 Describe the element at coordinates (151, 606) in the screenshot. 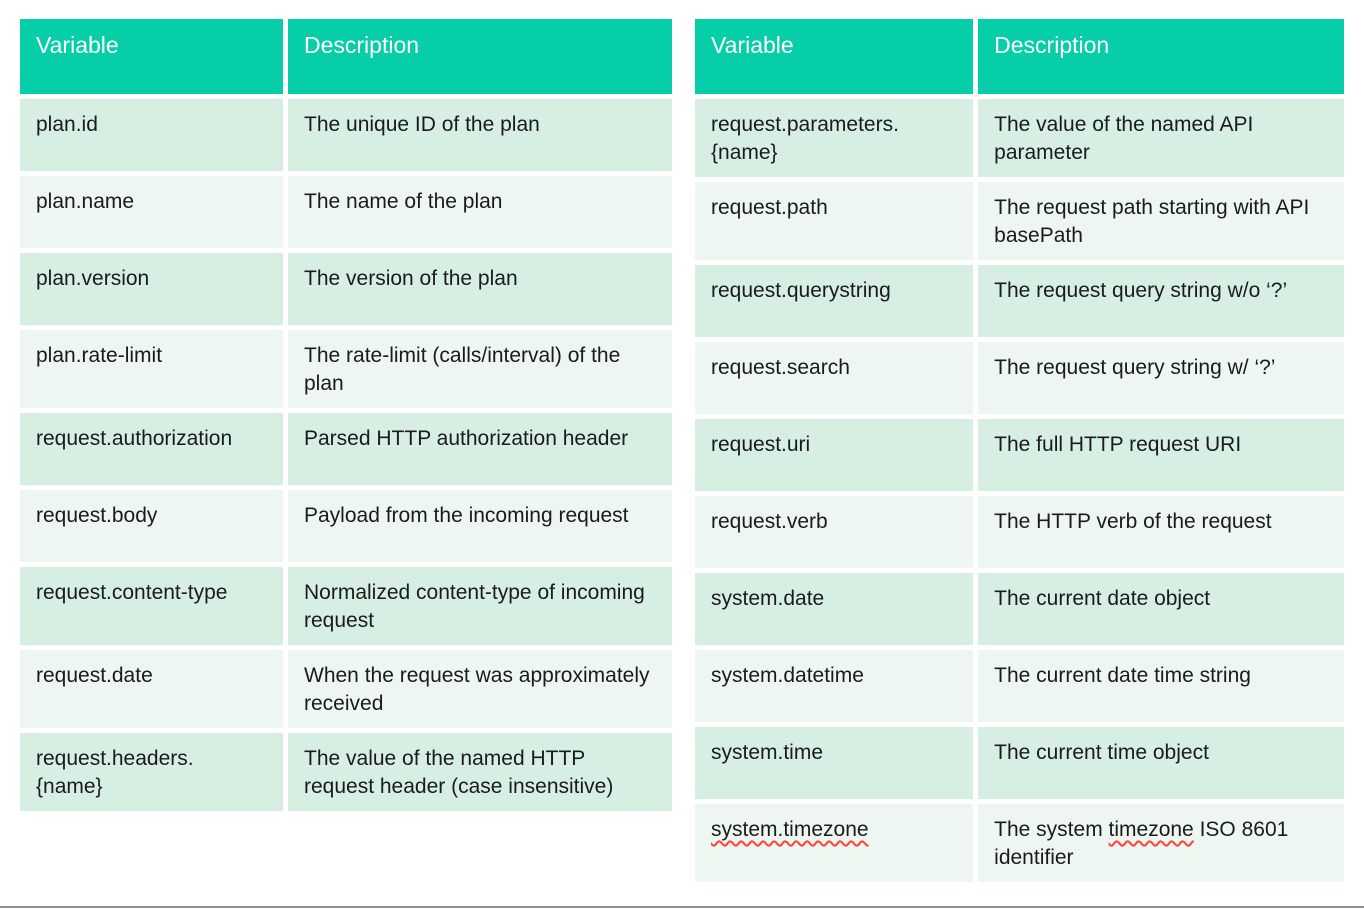

I see `variable-cell: request.content-type` at that location.